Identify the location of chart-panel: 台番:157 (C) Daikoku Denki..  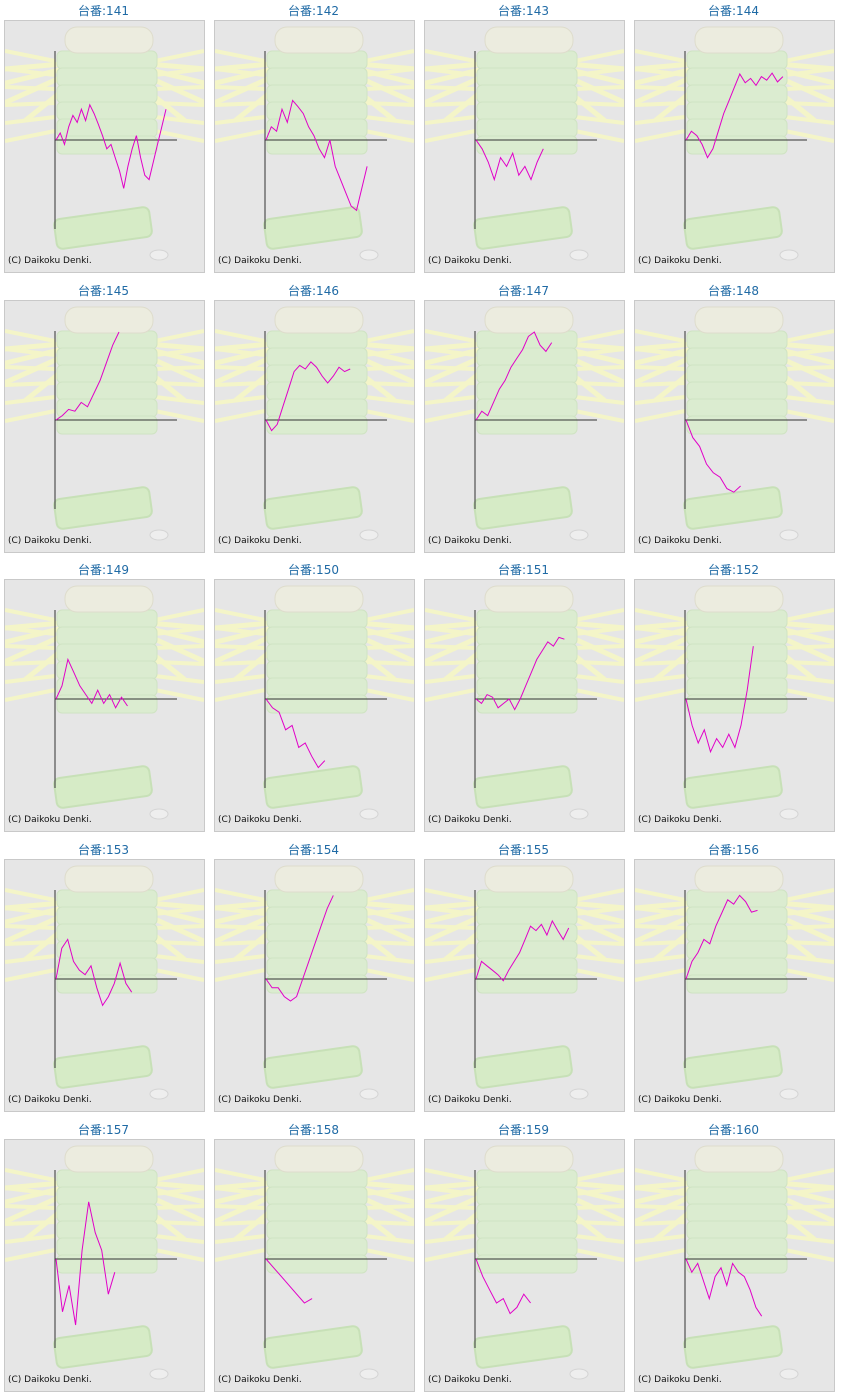
(103, 1257).